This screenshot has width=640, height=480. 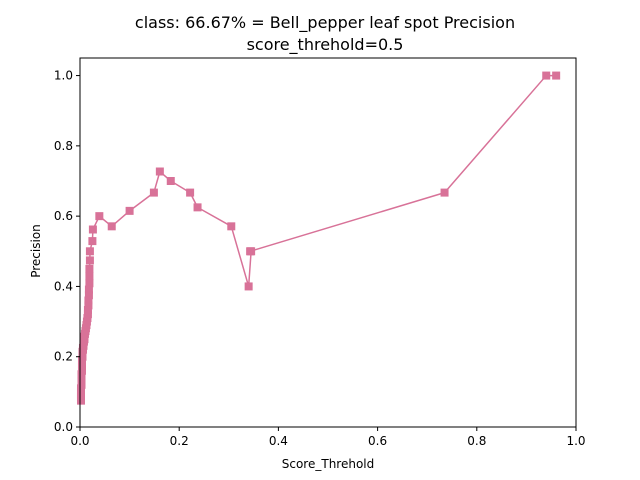 I want to click on y-tick-label: 0.0, so click(x=63, y=427).